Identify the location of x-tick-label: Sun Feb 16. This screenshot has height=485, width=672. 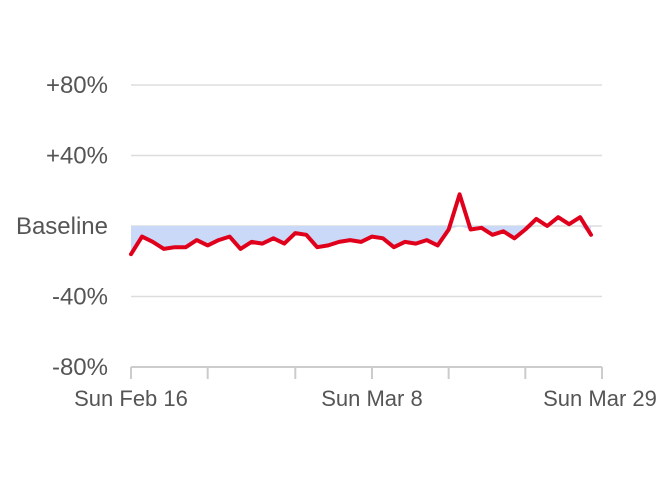
(131, 398).